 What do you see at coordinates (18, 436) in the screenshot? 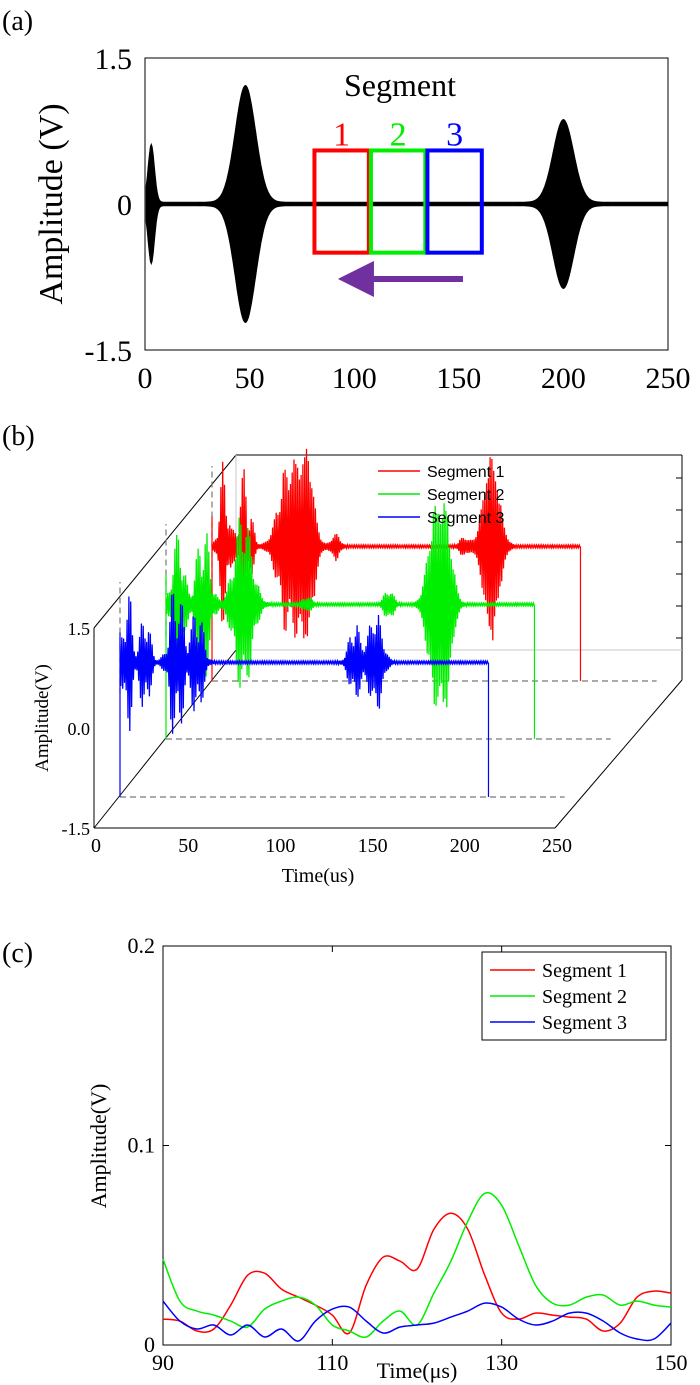
I see `panel-b-label: (b)` at bounding box center [18, 436].